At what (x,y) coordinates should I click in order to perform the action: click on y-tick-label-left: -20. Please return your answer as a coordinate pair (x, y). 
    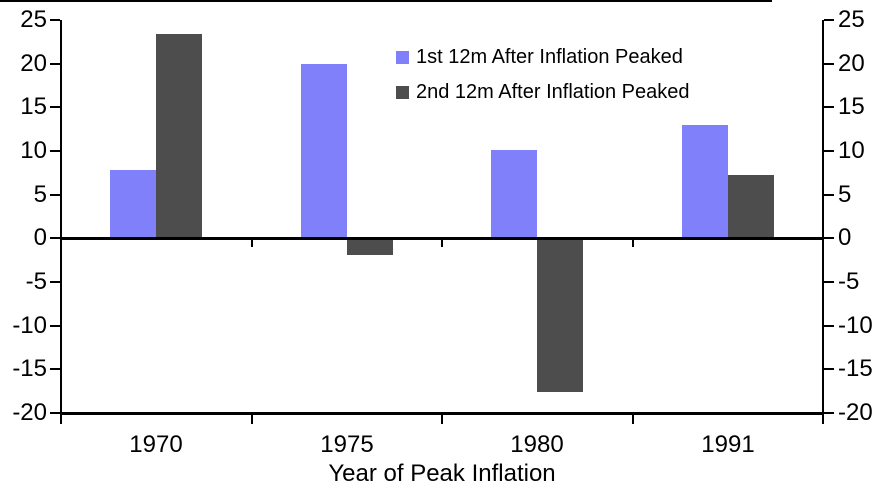
    Looking at the image, I should click on (29, 412).